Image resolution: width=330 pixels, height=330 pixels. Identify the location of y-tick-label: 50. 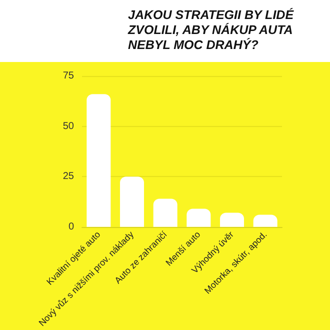
(68, 126).